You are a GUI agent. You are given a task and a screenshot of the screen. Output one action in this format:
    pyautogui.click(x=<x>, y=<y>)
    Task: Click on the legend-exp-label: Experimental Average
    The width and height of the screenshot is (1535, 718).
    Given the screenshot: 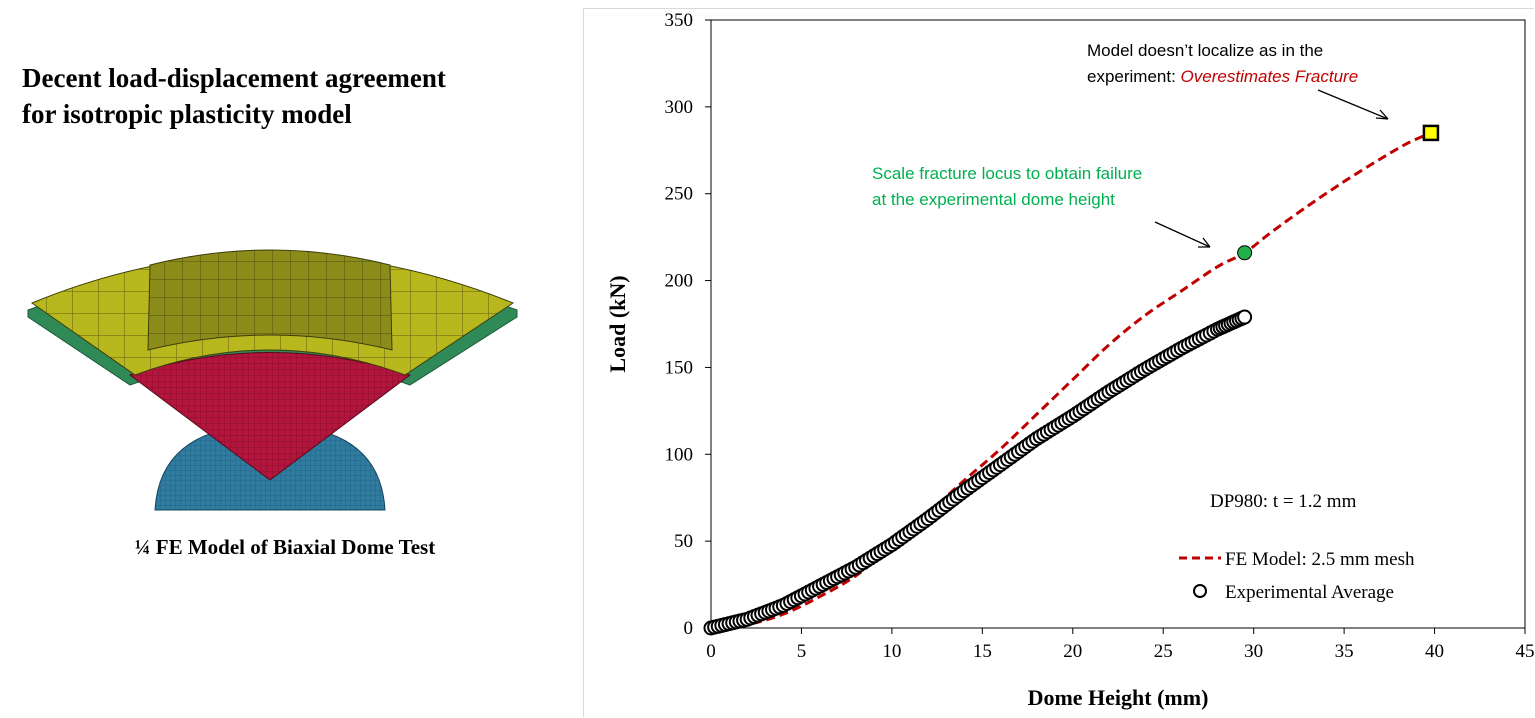 What is the action you would take?
    pyautogui.click(x=1309, y=592)
    